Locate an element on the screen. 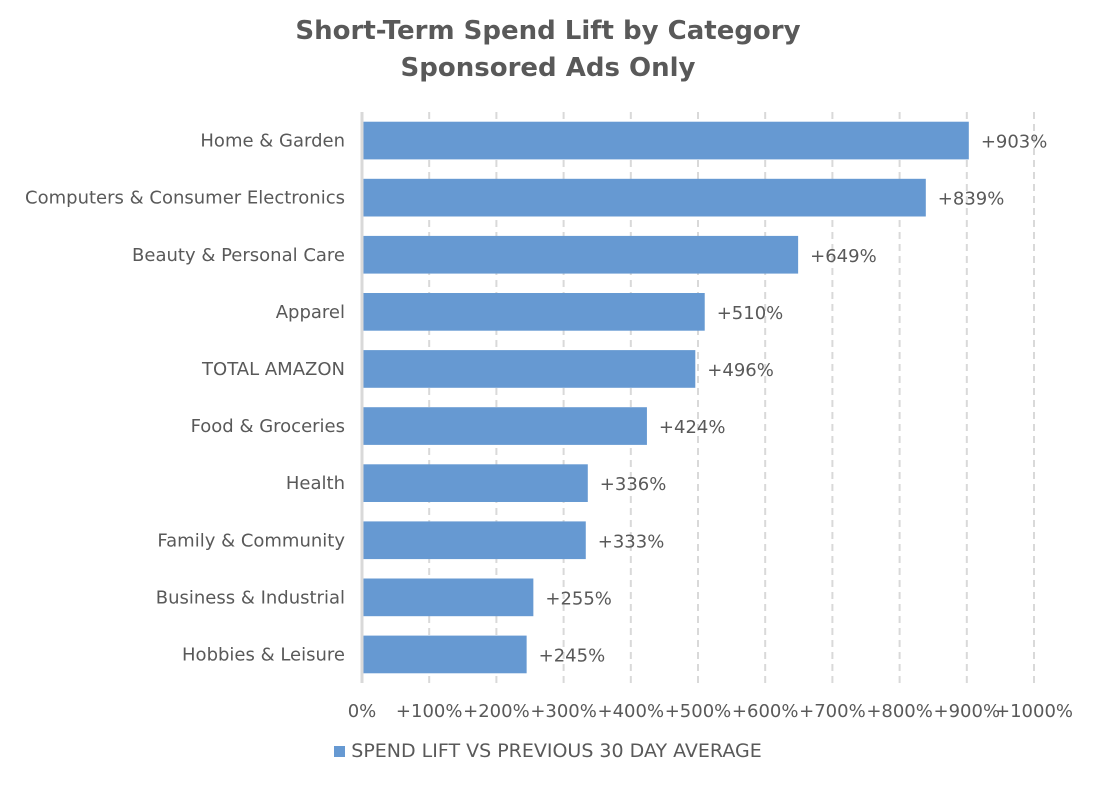 This screenshot has height=786, width=1096. category-label: Hobbies & Leisure is located at coordinates (263, 654).